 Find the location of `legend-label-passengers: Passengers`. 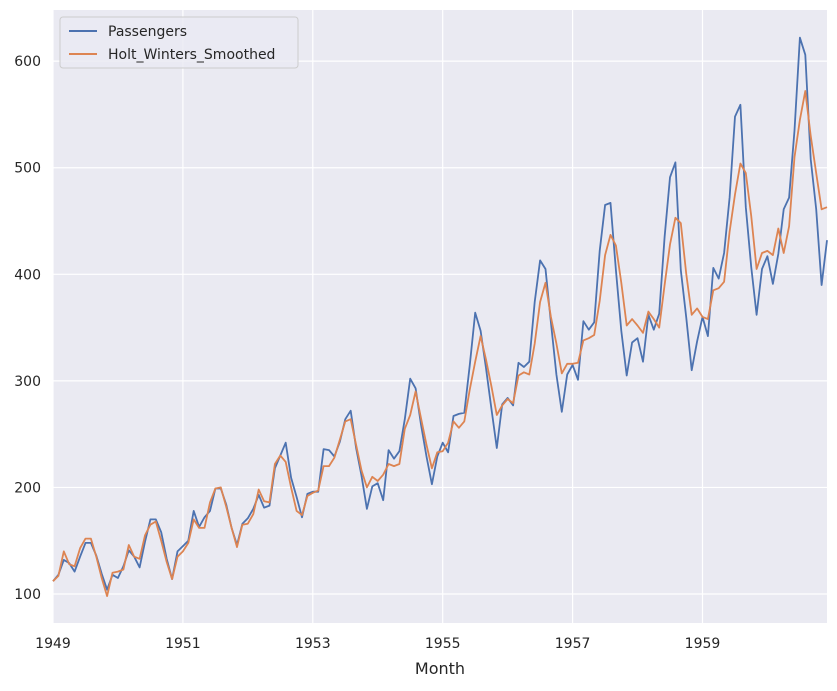

legend-label-passengers: Passengers is located at coordinates (147, 32).